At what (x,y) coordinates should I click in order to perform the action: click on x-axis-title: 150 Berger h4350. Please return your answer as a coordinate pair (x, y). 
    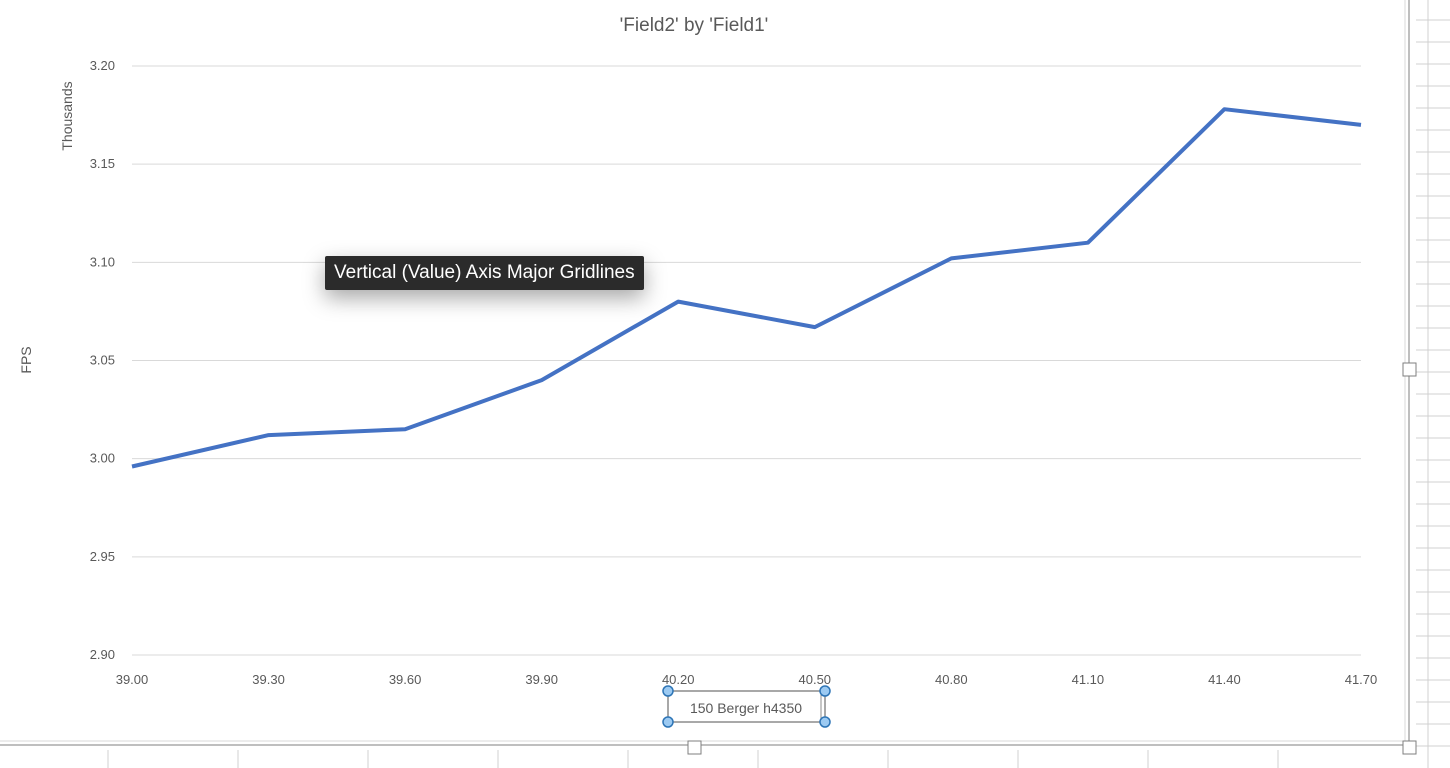
    Looking at the image, I should click on (746, 708).